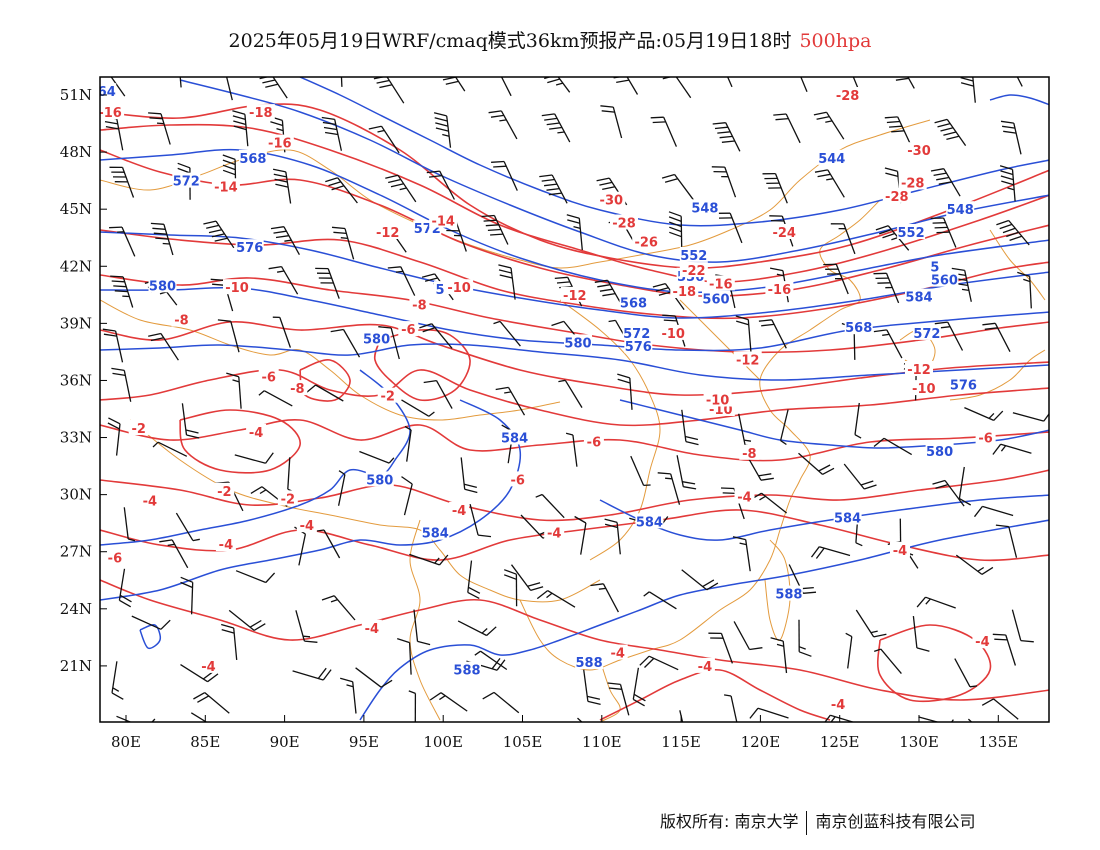 The width and height of the screenshot is (1100, 850). Describe the element at coordinates (443, 742) in the screenshot. I see `lon-tick-label: 100E` at that location.